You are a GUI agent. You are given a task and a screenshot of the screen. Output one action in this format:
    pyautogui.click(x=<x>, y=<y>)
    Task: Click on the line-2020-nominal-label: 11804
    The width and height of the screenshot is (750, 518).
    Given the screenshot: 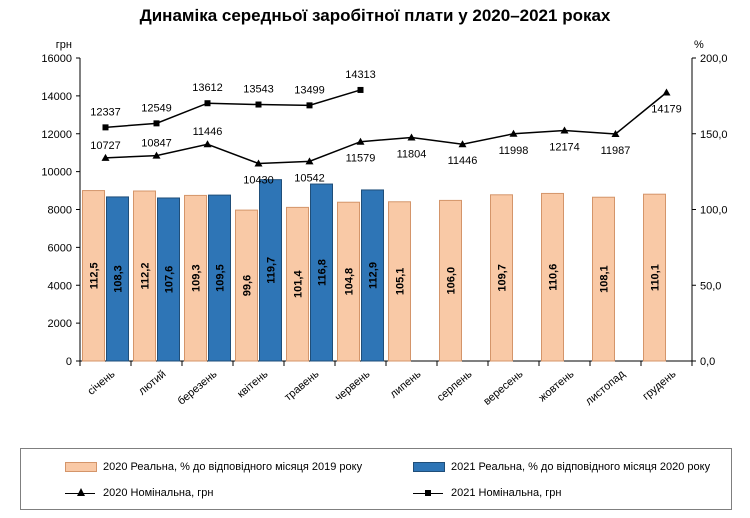 What is the action you would take?
    pyautogui.click(x=412, y=154)
    